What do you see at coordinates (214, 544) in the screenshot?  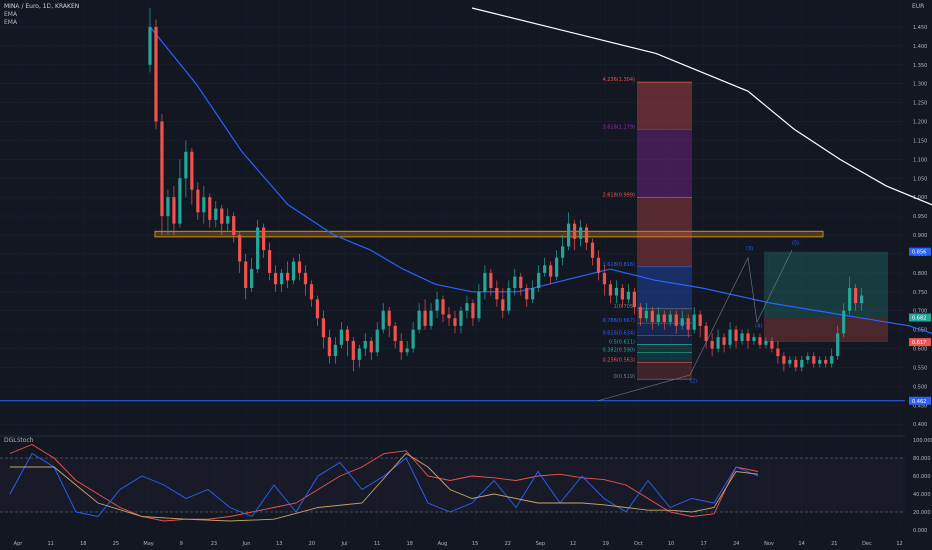 I see `x-tick-label: 23` at bounding box center [214, 544].